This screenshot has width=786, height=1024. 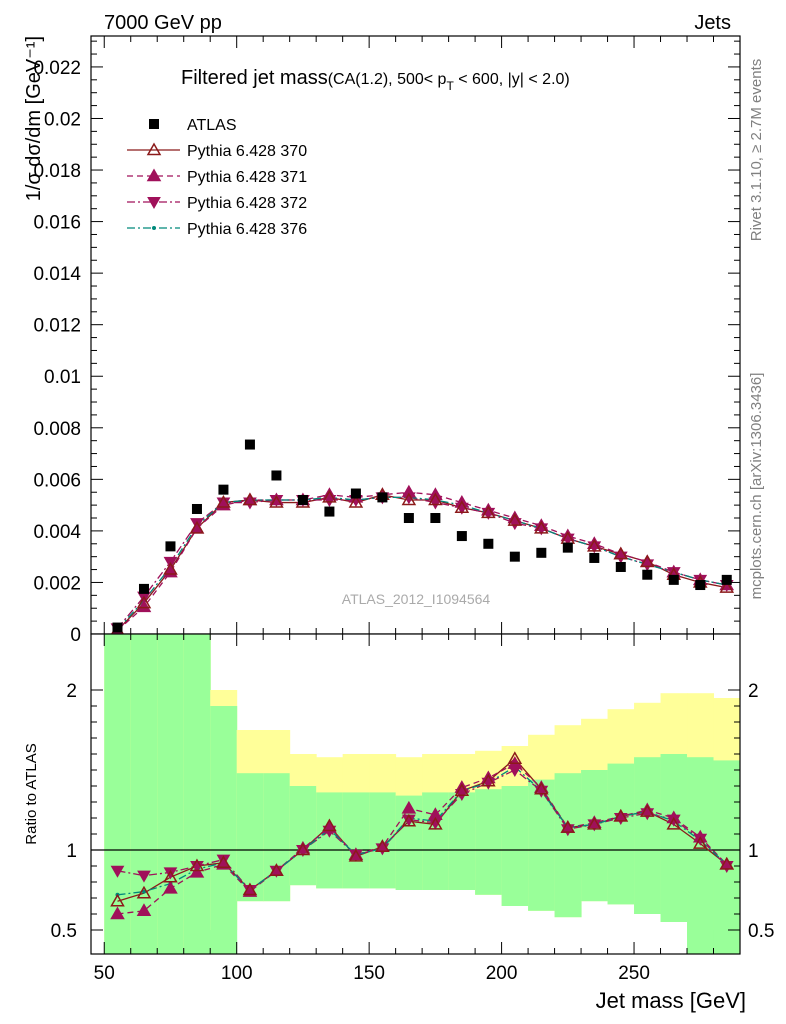 I want to click on header-process: Jets, so click(x=712, y=23).